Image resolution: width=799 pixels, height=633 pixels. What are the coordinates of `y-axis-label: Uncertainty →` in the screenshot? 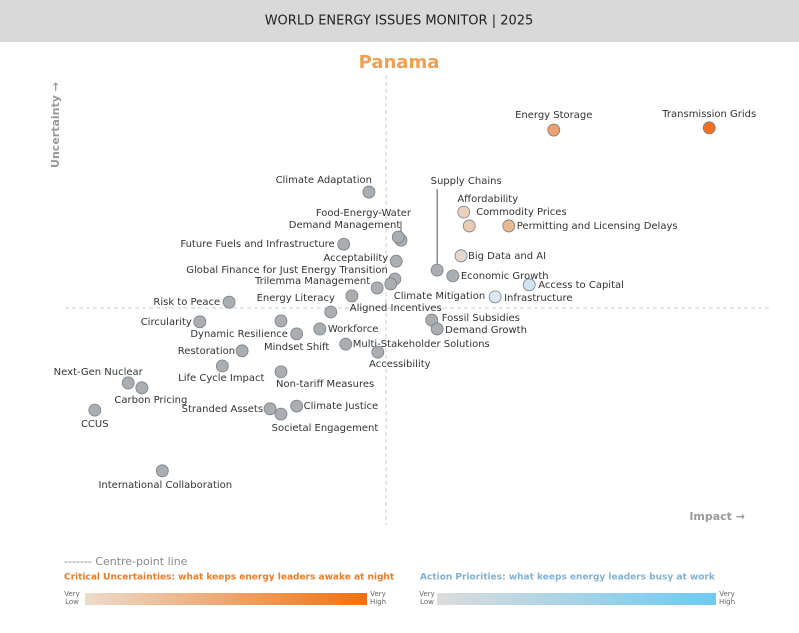 It's located at (55, 125).